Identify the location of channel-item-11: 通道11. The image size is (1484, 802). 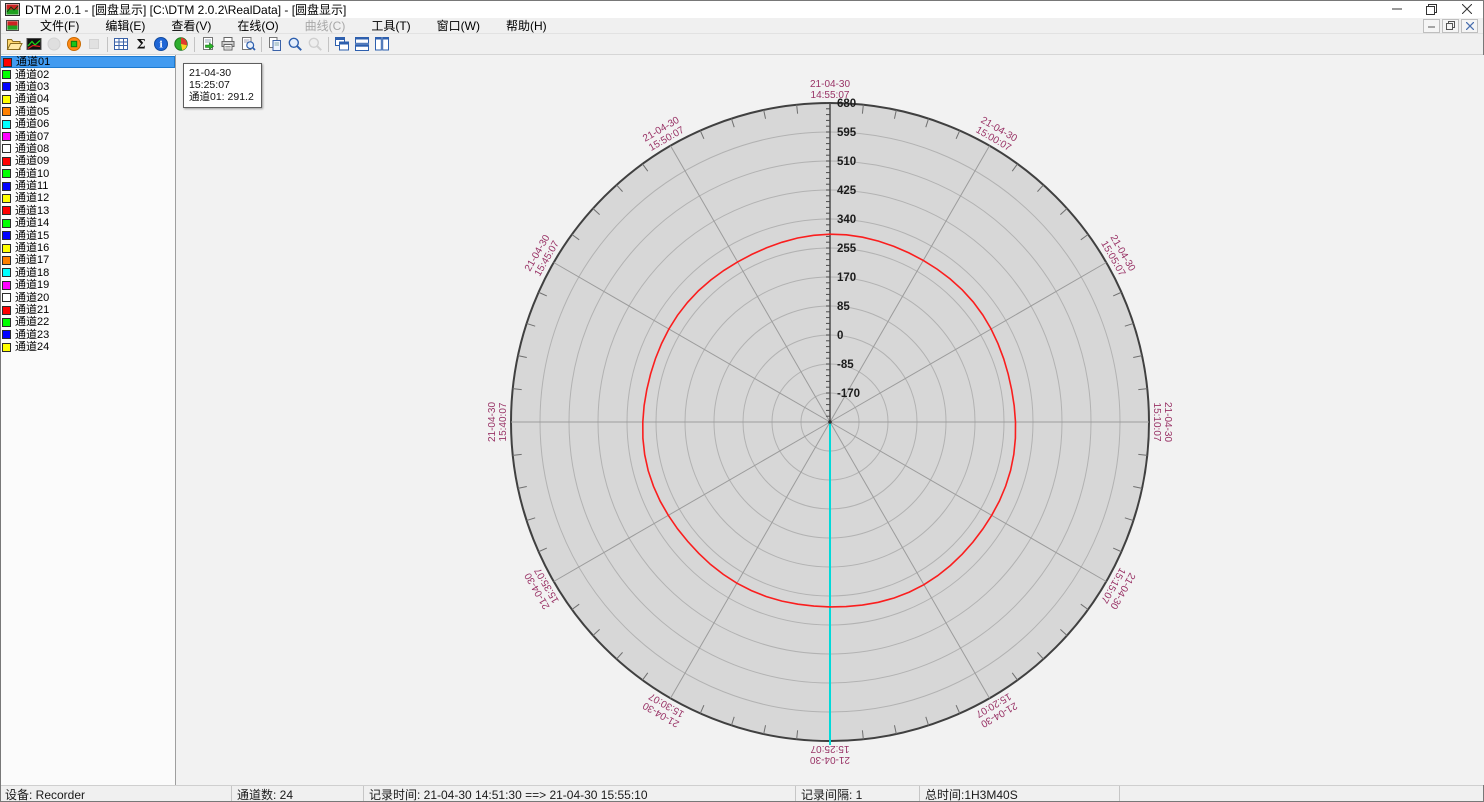
(87, 186).